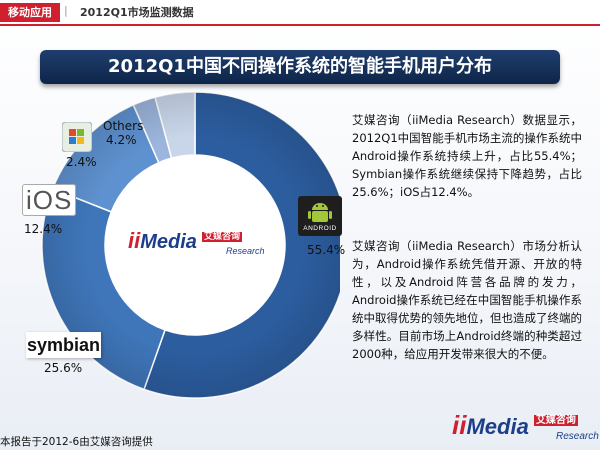 This screenshot has height=450, width=600. Describe the element at coordinates (245, 251) in the screenshot. I see `logo-research: Research` at that location.